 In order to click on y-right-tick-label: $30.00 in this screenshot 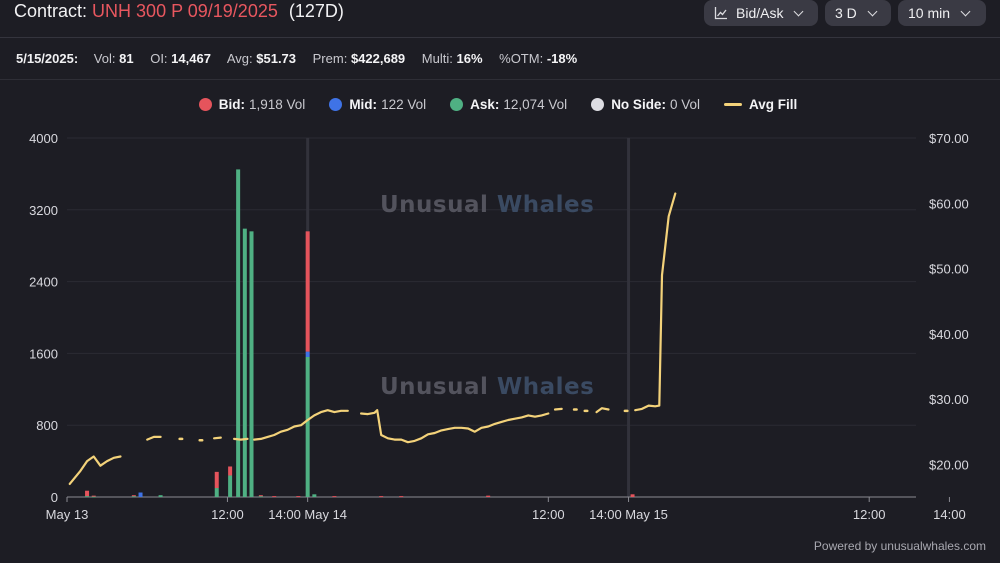, I will do `click(949, 399)`.